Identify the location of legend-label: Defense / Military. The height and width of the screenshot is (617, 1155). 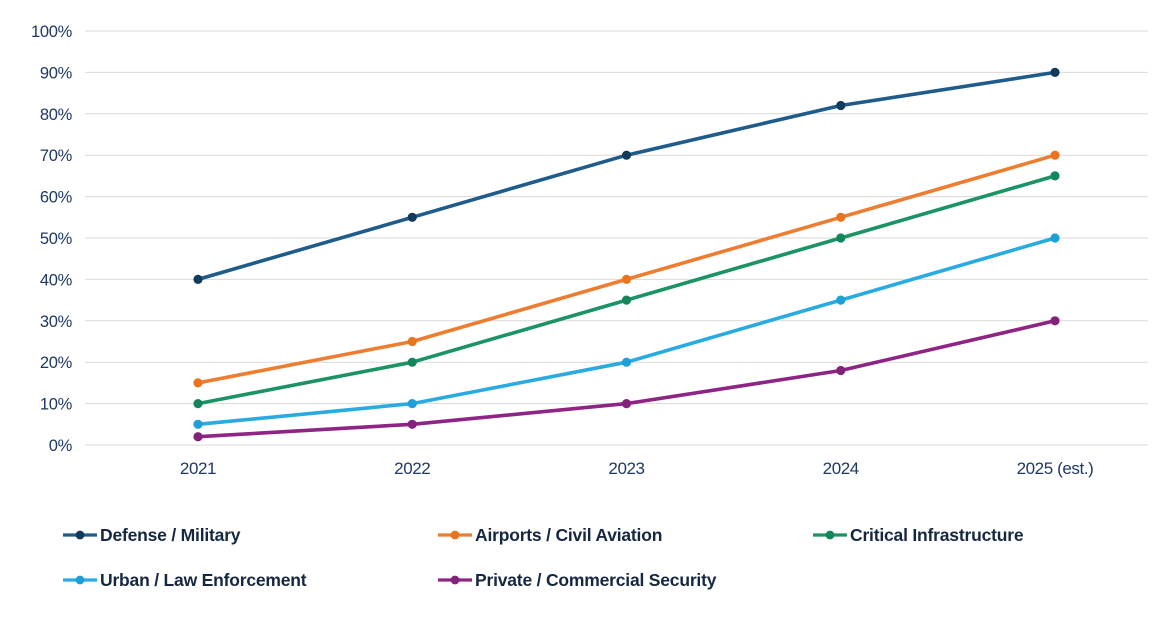
(170, 534).